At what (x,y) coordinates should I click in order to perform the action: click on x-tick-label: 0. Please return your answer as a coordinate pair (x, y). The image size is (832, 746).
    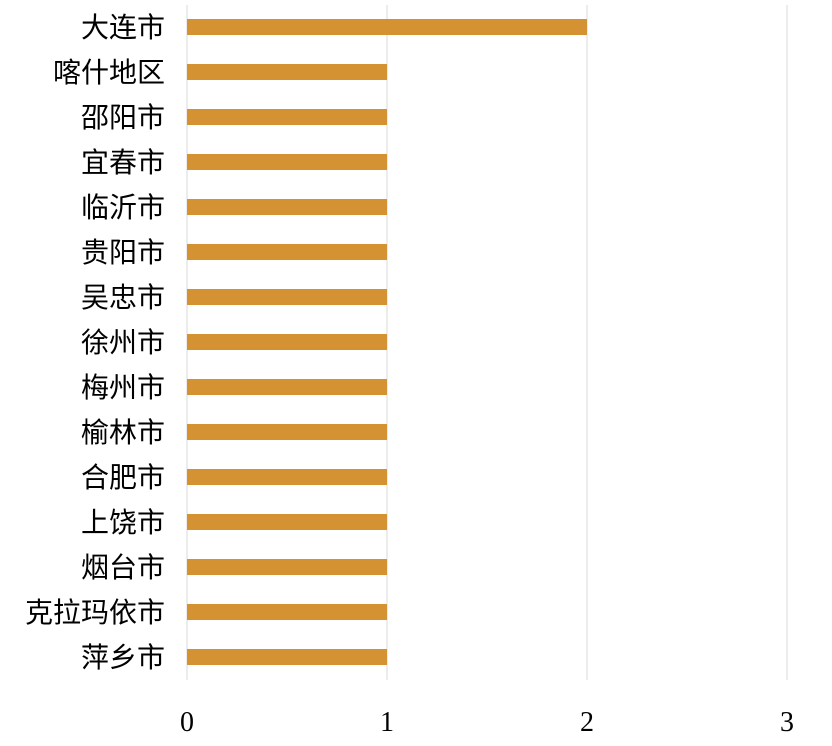
    Looking at the image, I should click on (187, 722).